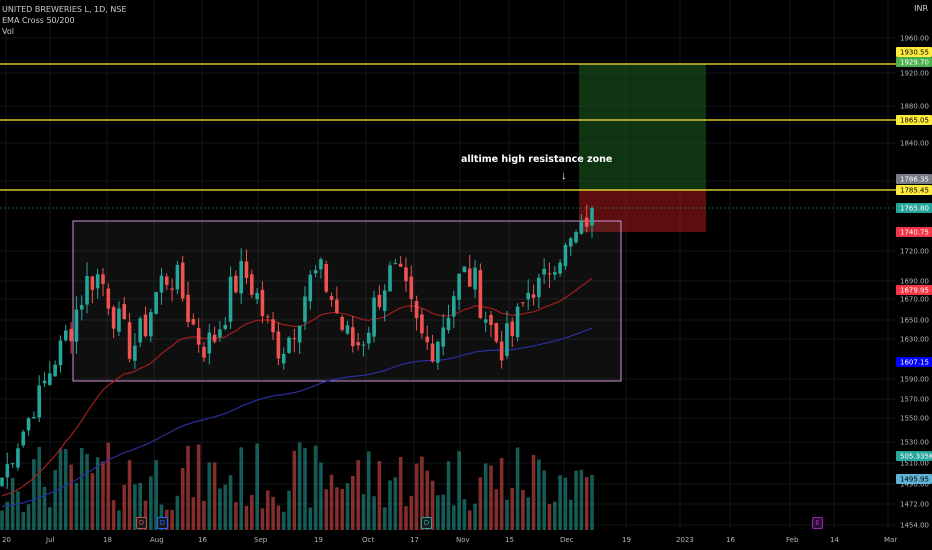 Image resolution: width=932 pixels, height=550 pixels. What do you see at coordinates (537, 159) in the screenshot?
I see `resistance-annotation: alltime high resistance zone` at bounding box center [537, 159].